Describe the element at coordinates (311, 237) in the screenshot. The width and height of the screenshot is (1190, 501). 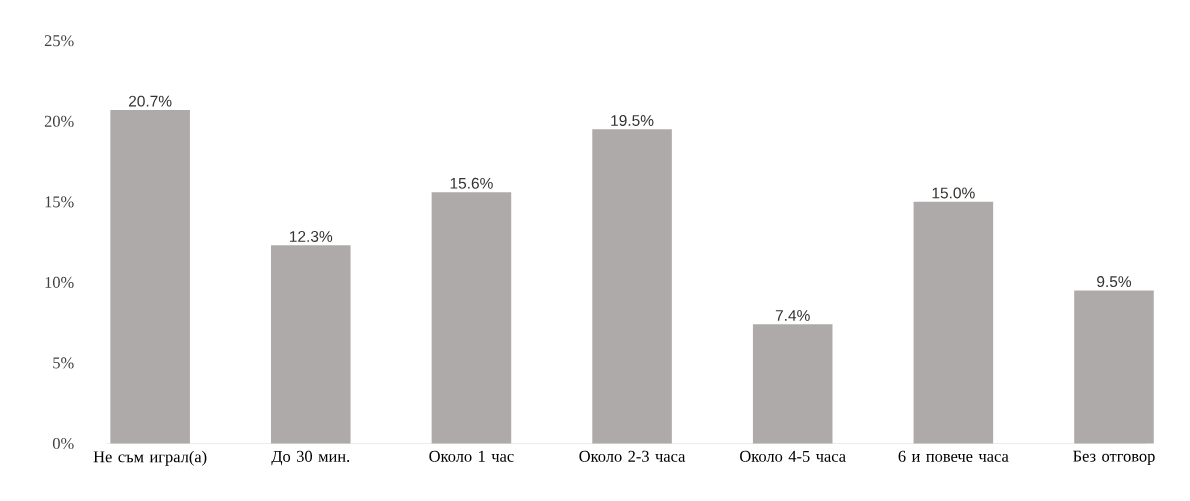
I see `data-label: 12.3%` at that location.